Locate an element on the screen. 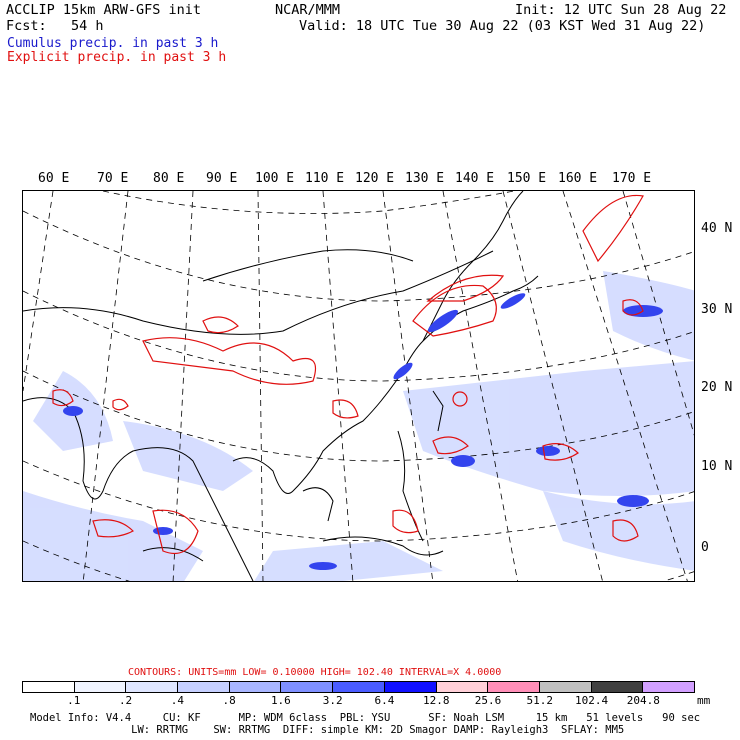 Image resolution: width=740 pixels, height=740 pixels. legend-explicit: Explicit precip. in past 3 h is located at coordinates (117, 57).